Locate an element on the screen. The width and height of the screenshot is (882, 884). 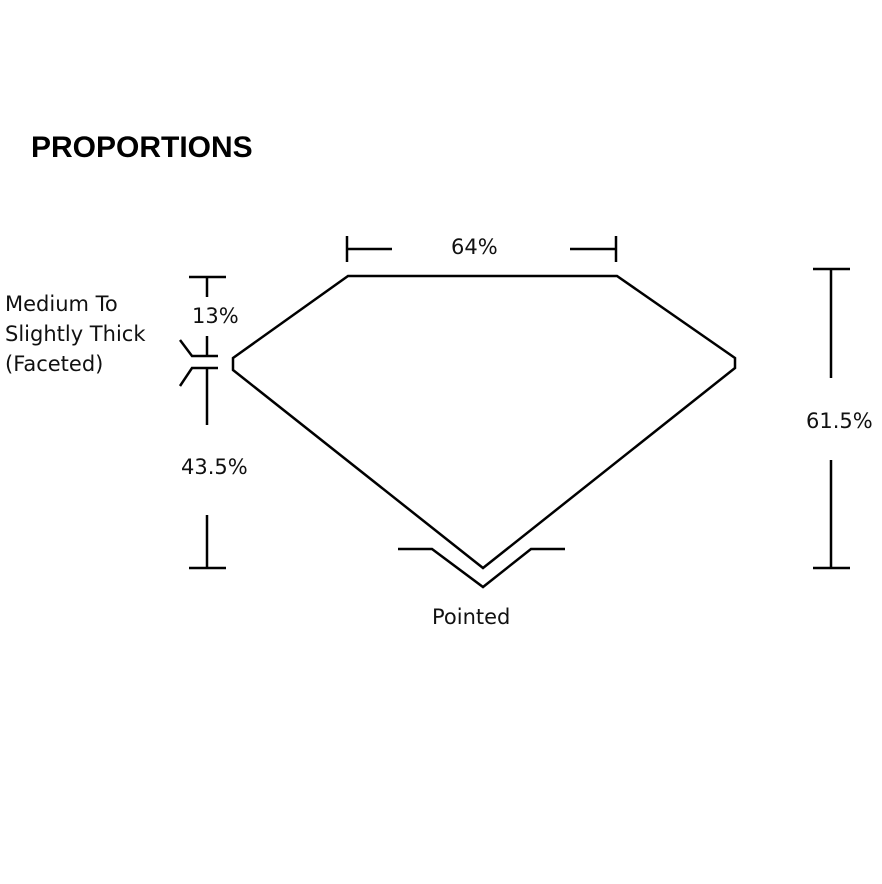
culet-label: Pointed is located at coordinates (471, 617).